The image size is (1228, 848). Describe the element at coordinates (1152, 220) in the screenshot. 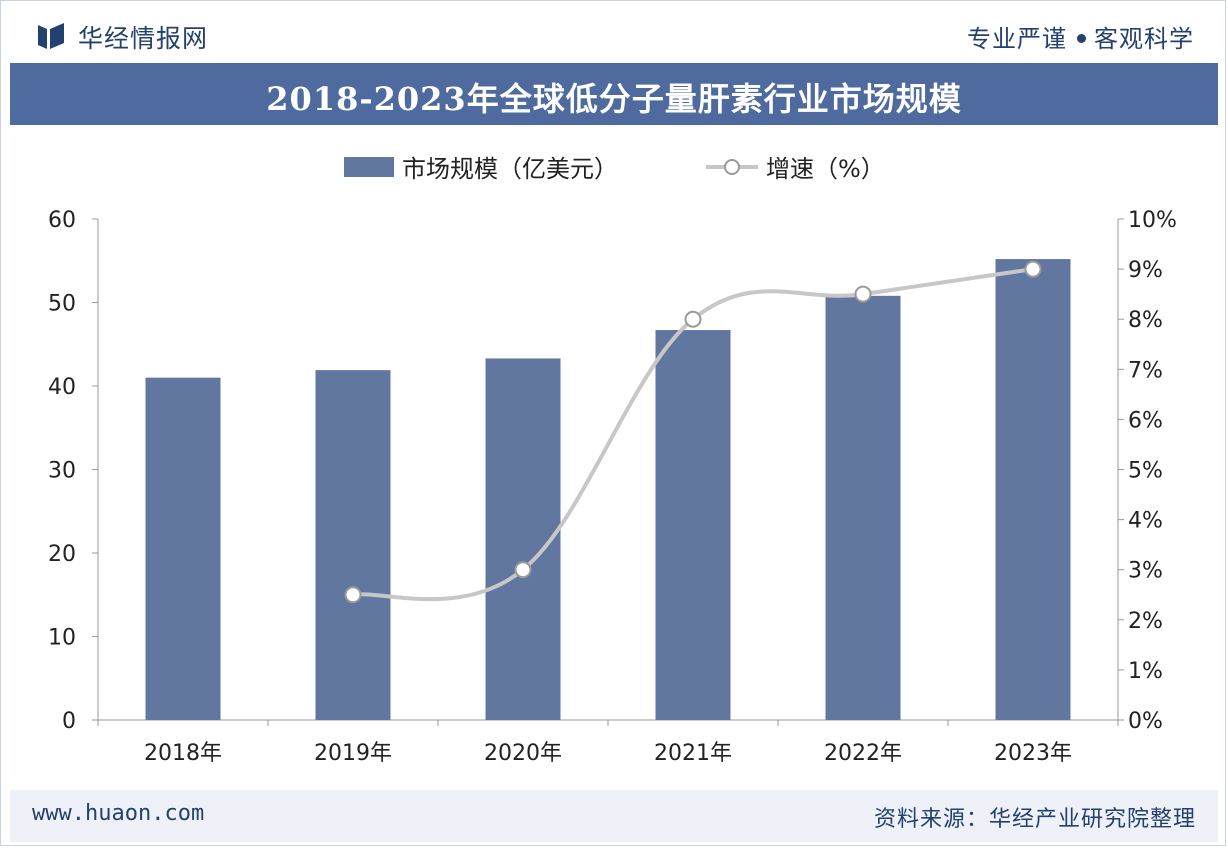

I see `y2-tick-label: 10%` at that location.